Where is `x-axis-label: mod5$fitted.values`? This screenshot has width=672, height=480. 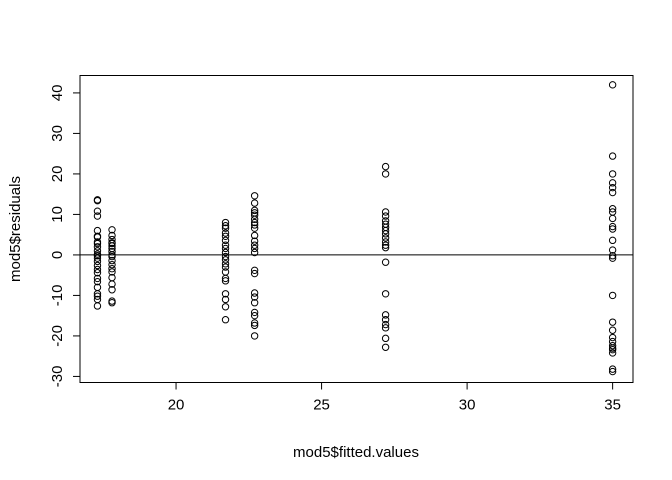
x-axis-label: mod5$fitted.values is located at coordinates (356, 452).